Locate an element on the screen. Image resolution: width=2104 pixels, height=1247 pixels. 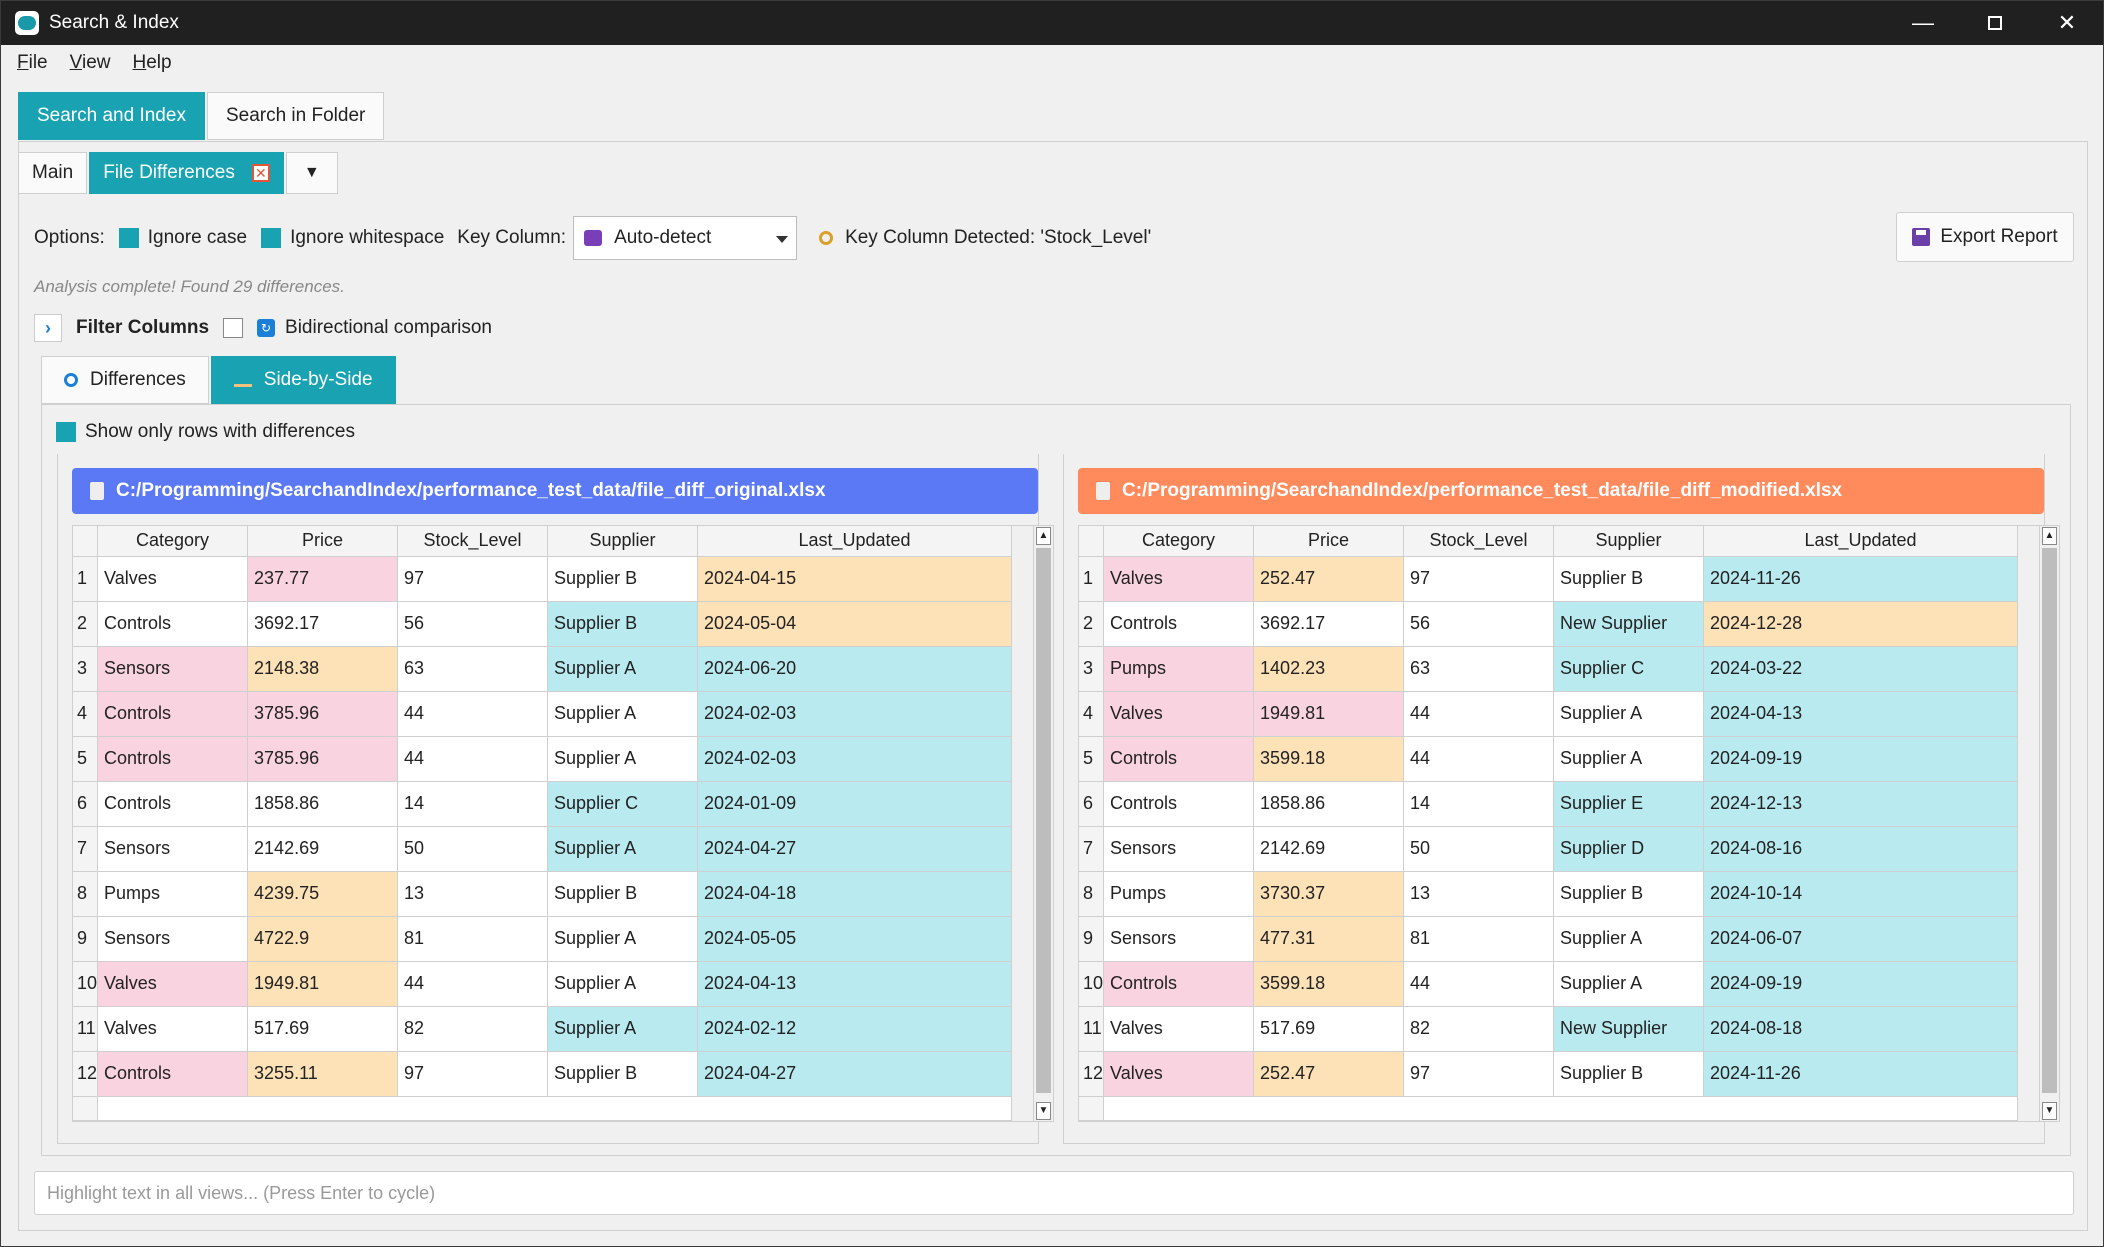
column-header: Stock_Level is located at coordinates (1479, 541).